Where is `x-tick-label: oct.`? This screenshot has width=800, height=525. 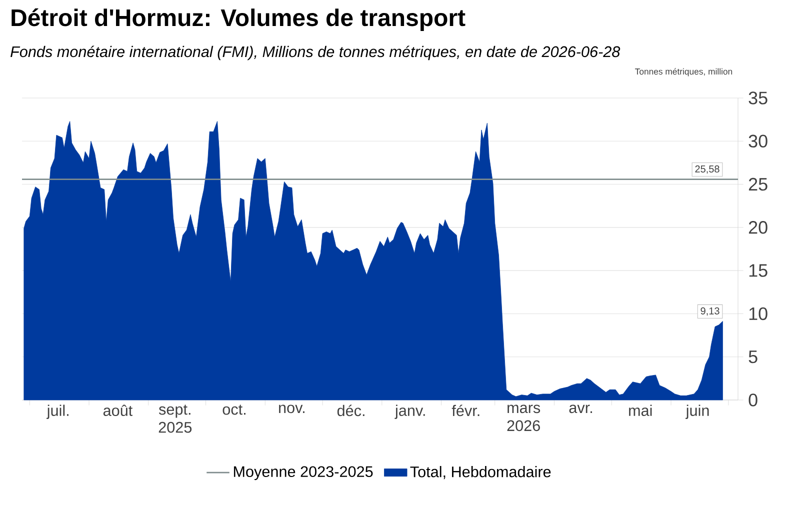 x-tick-label: oct. is located at coordinates (234, 409).